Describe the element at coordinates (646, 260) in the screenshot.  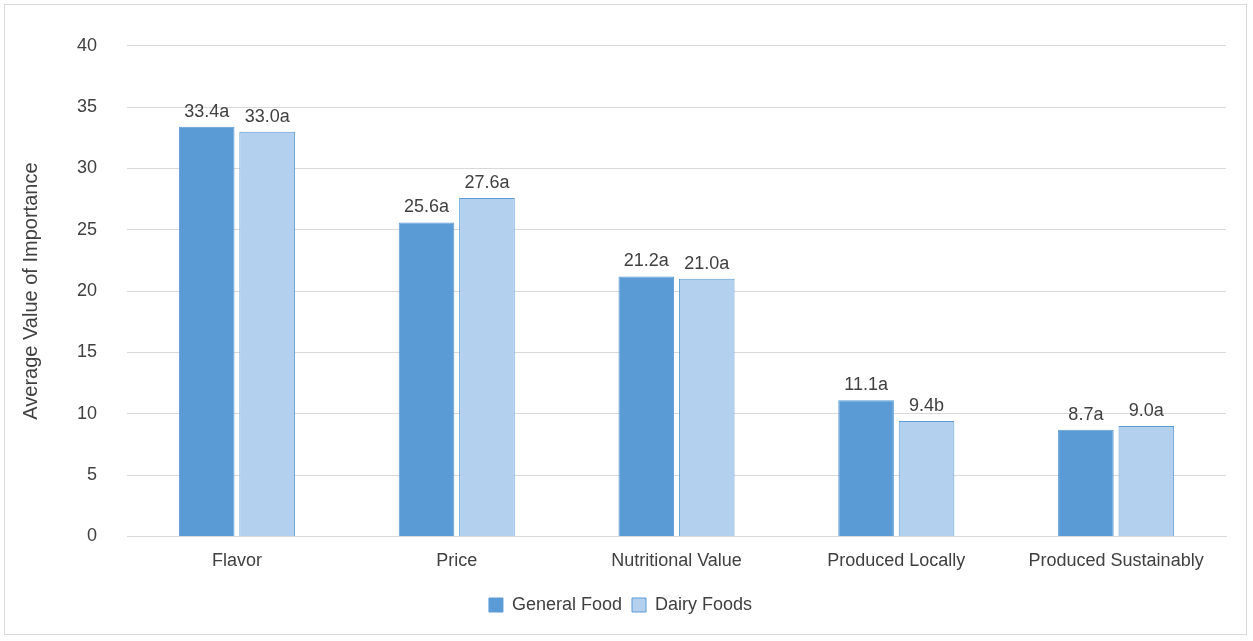
I see `data-label: 21.2a` at that location.